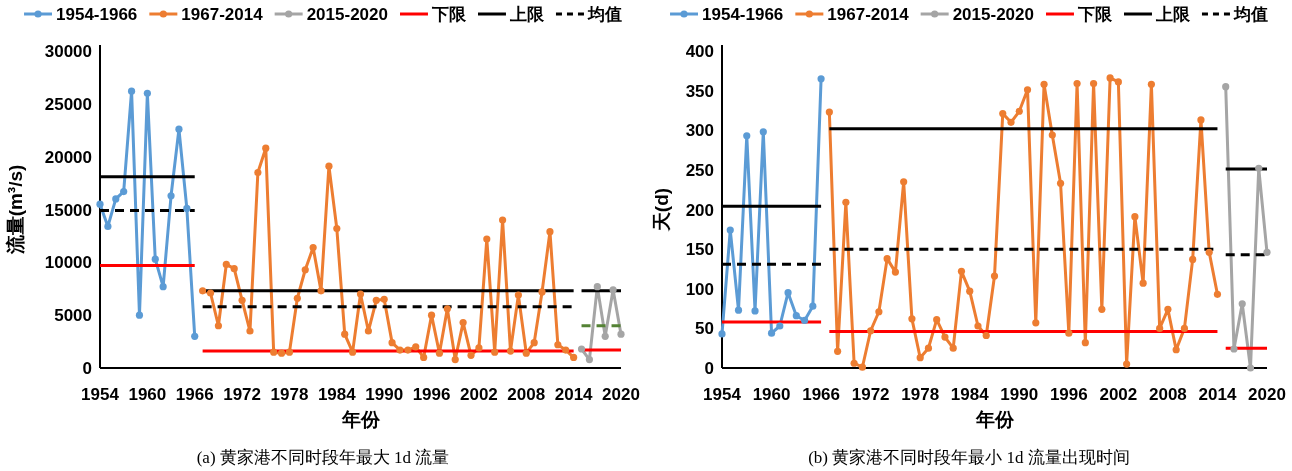 This screenshot has width=1292, height=471. Describe the element at coordinates (1172, 14) in the screenshot. I see `legend-label: 上限` at that location.